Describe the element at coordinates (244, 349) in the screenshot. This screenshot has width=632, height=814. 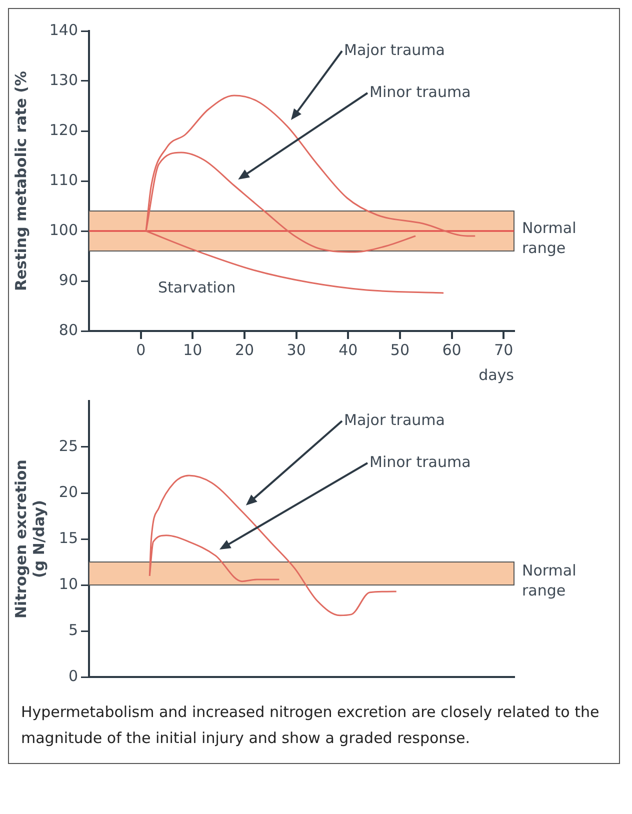
I see `x-tick-label: 20` at that location.